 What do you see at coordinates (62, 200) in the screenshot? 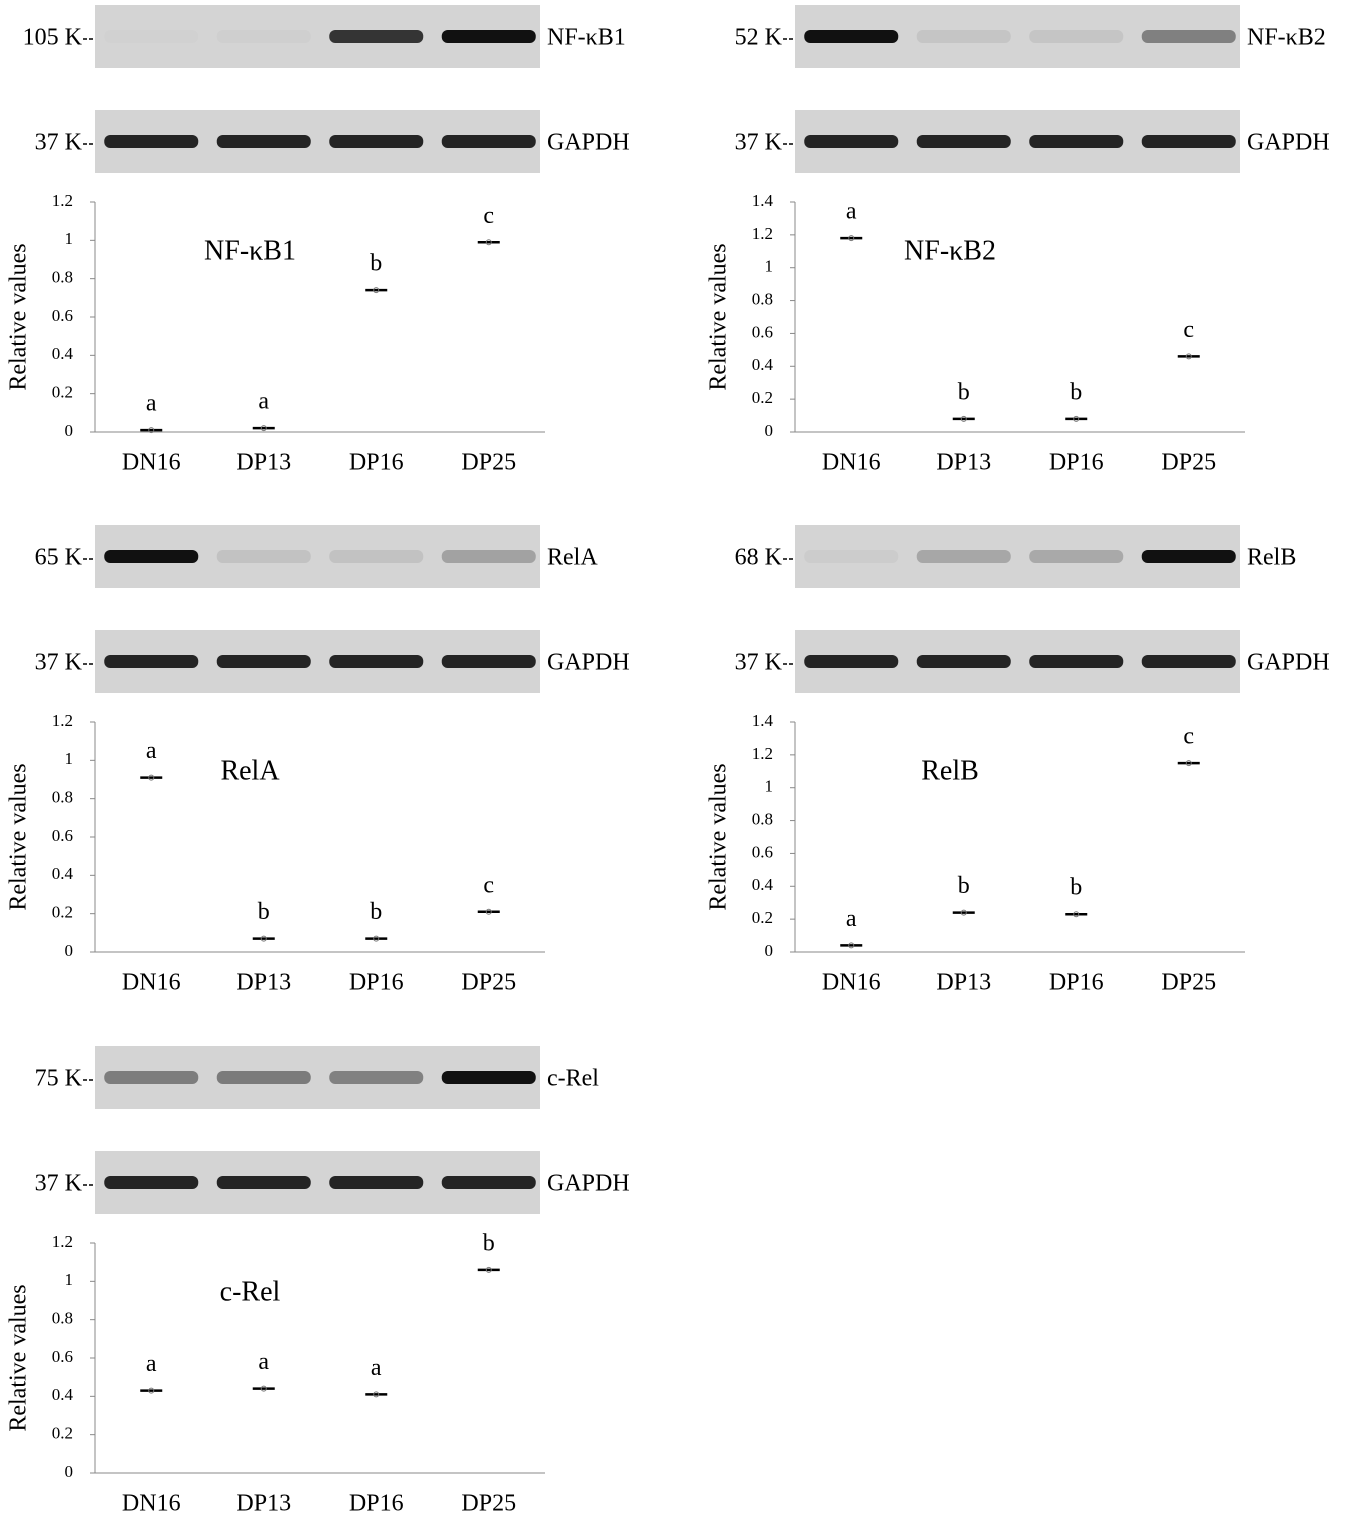
I see `y-tick-label: 1.2` at bounding box center [62, 200].